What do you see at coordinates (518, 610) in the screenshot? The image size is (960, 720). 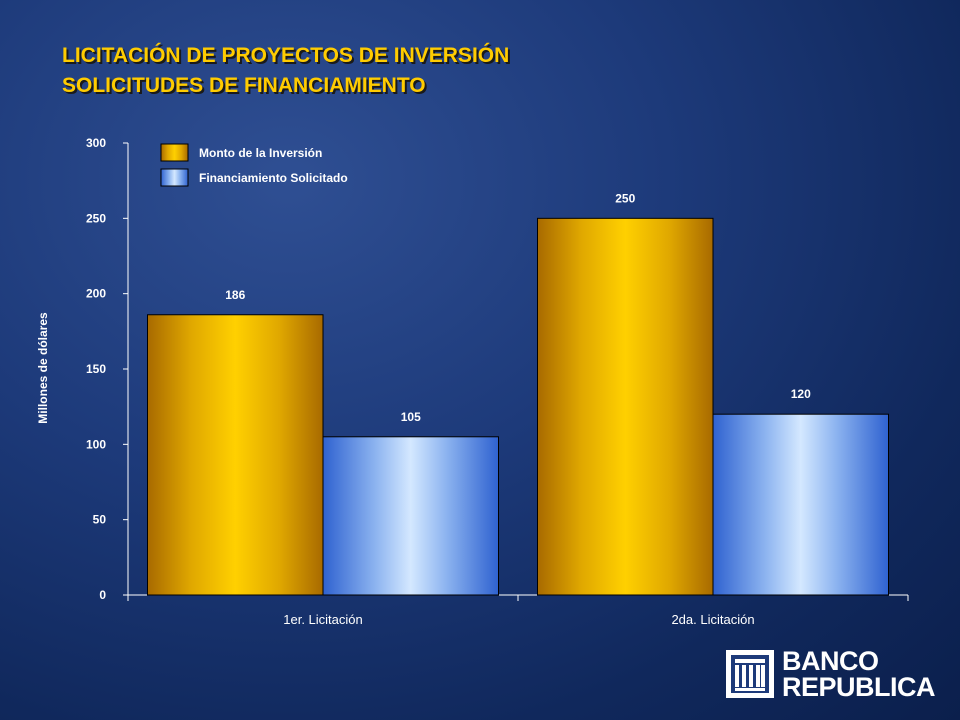 I see `x-axis: 1er. Licitación 2da. Licitación` at bounding box center [518, 610].